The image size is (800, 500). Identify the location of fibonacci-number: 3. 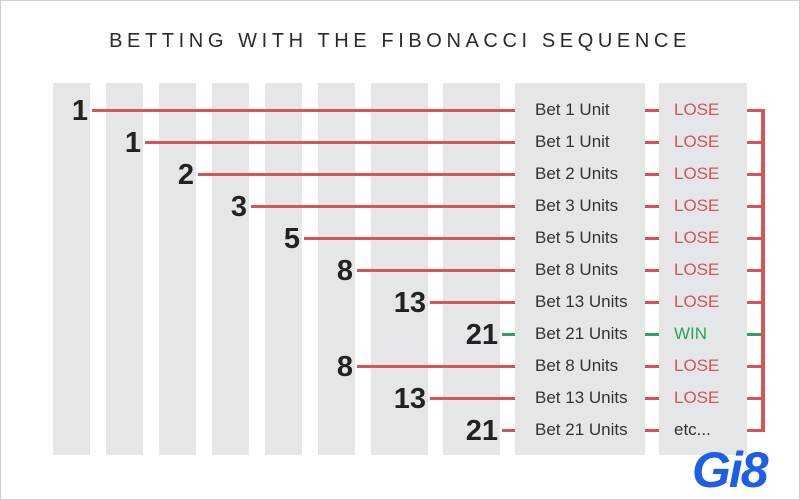
(238, 207).